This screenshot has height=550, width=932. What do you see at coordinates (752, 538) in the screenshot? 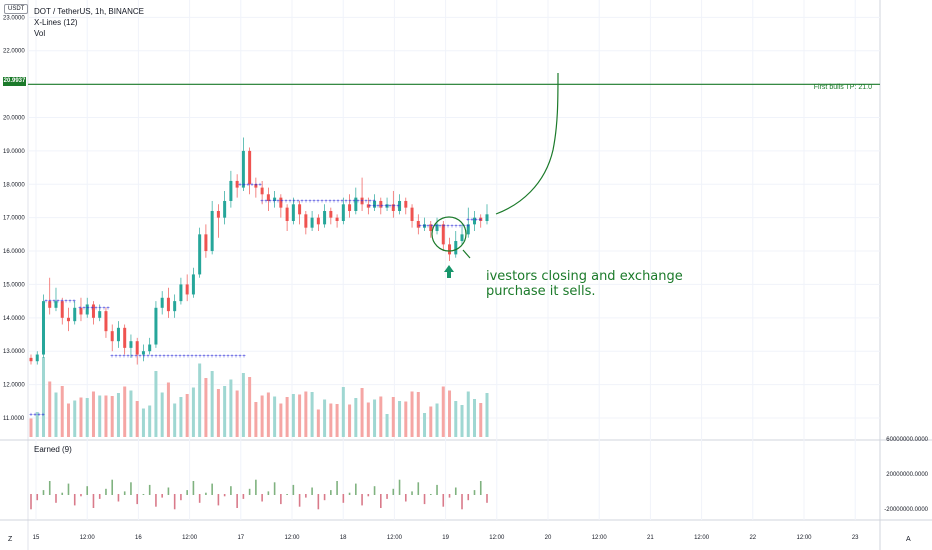
I see `time-tick-label: 22` at bounding box center [752, 538].